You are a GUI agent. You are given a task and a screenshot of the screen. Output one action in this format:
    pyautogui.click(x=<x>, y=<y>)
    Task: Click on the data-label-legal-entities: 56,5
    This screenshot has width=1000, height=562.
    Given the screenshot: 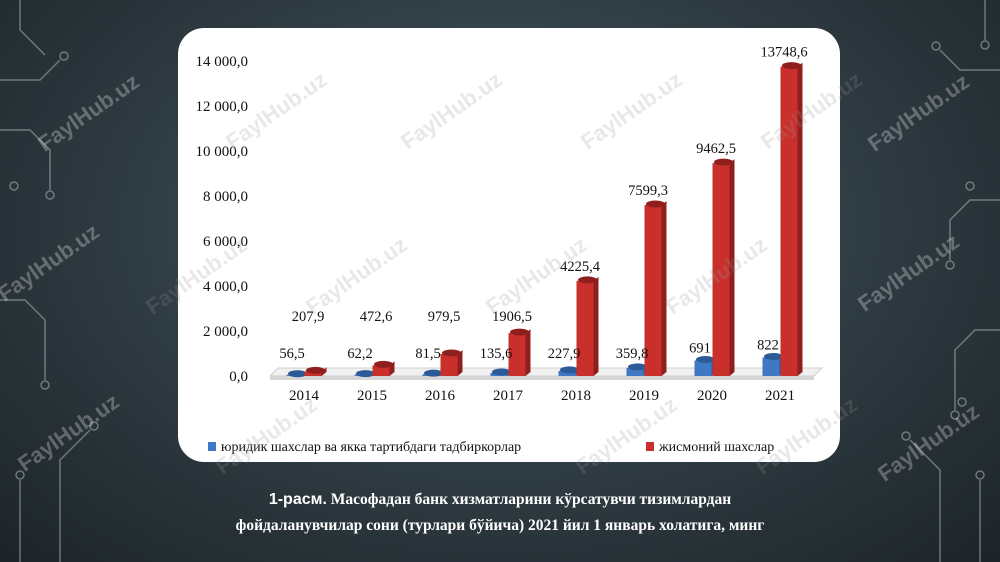 What is the action you would take?
    pyautogui.click(x=291, y=354)
    